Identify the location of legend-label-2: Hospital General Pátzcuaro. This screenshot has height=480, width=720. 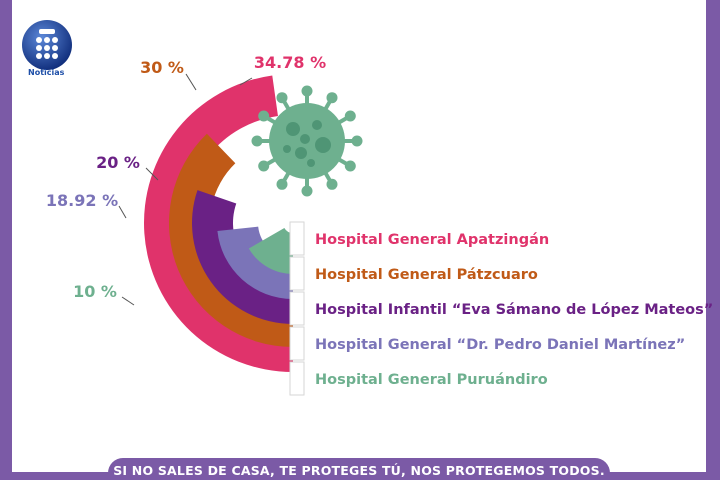
(426, 275).